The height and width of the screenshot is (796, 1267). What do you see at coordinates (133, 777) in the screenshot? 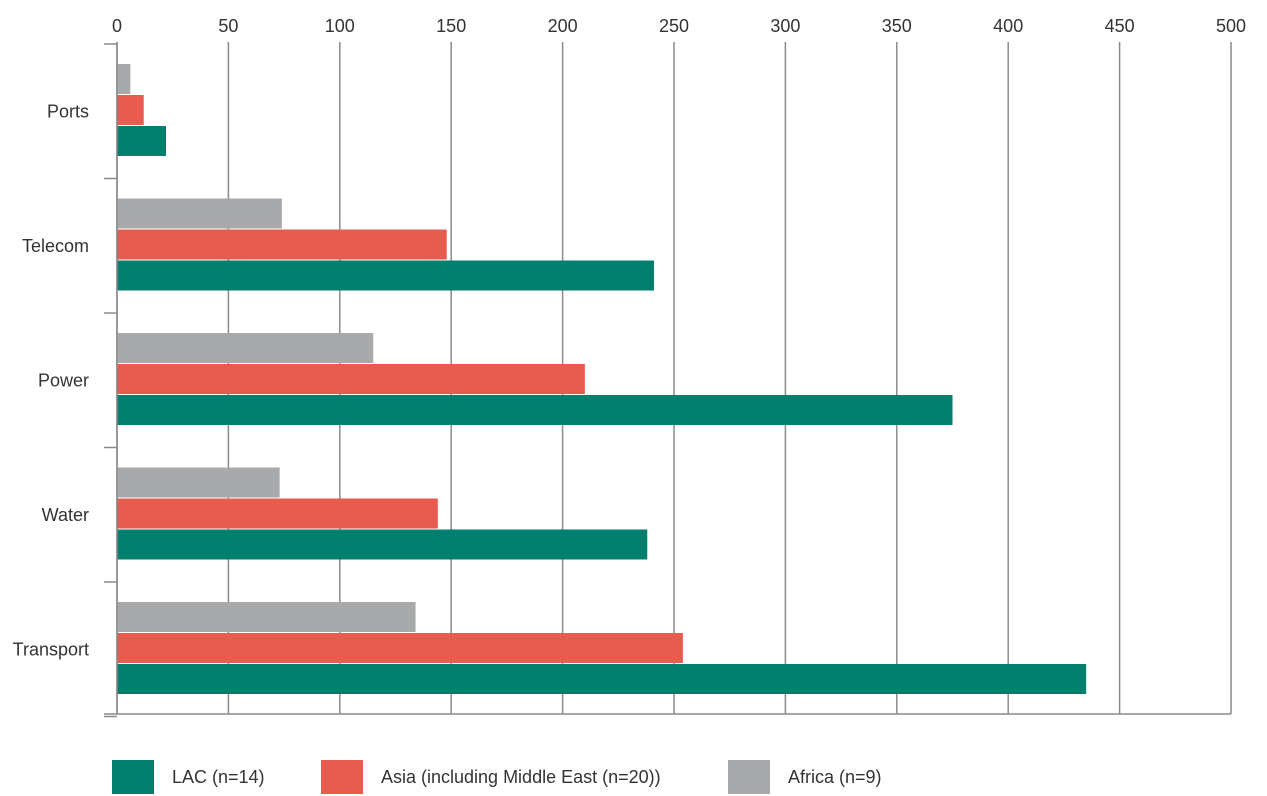
I see `legend-swatch-lac` at bounding box center [133, 777].